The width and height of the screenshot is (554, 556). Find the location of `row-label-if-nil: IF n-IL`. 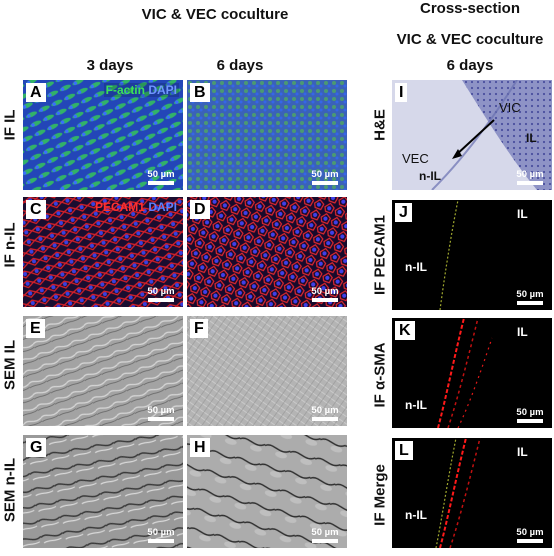

row-label-if-nil: IF n-IL is located at coordinates (10, 245).